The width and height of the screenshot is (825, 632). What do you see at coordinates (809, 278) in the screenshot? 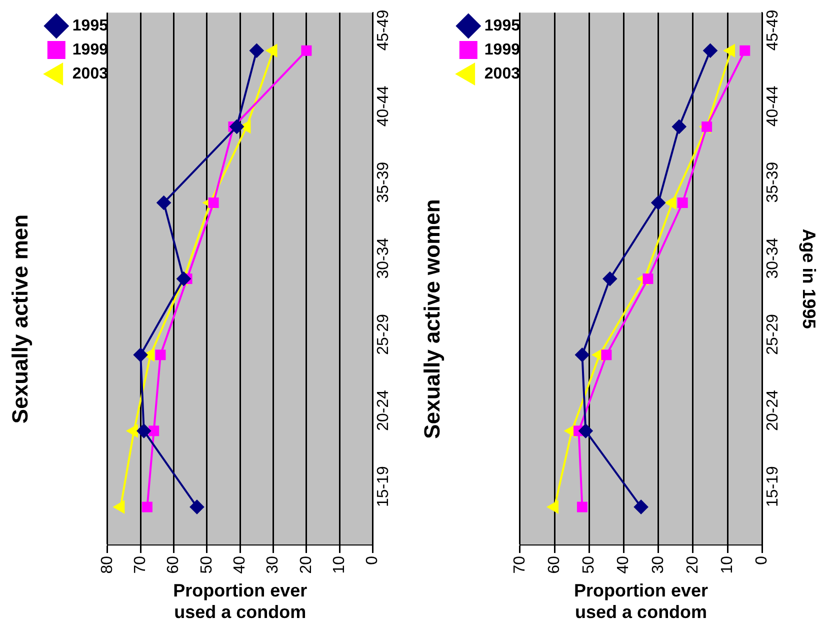
I see `y-axis-title: Age in 1995` at bounding box center [809, 278].